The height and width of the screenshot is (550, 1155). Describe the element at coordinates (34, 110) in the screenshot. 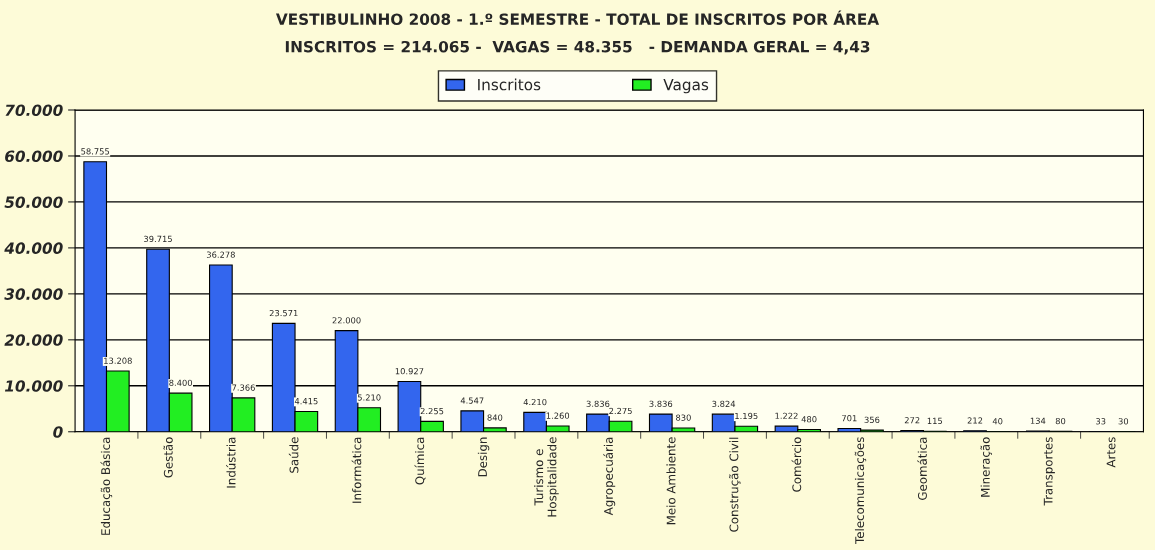

I see `y-tick-label: 70.000` at that location.